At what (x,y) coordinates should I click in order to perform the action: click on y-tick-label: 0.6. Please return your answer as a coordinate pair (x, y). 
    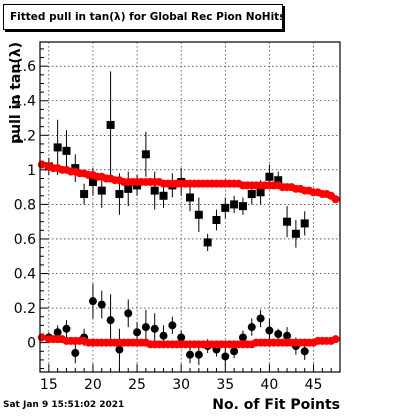
    Looking at the image, I should click on (25, 240).